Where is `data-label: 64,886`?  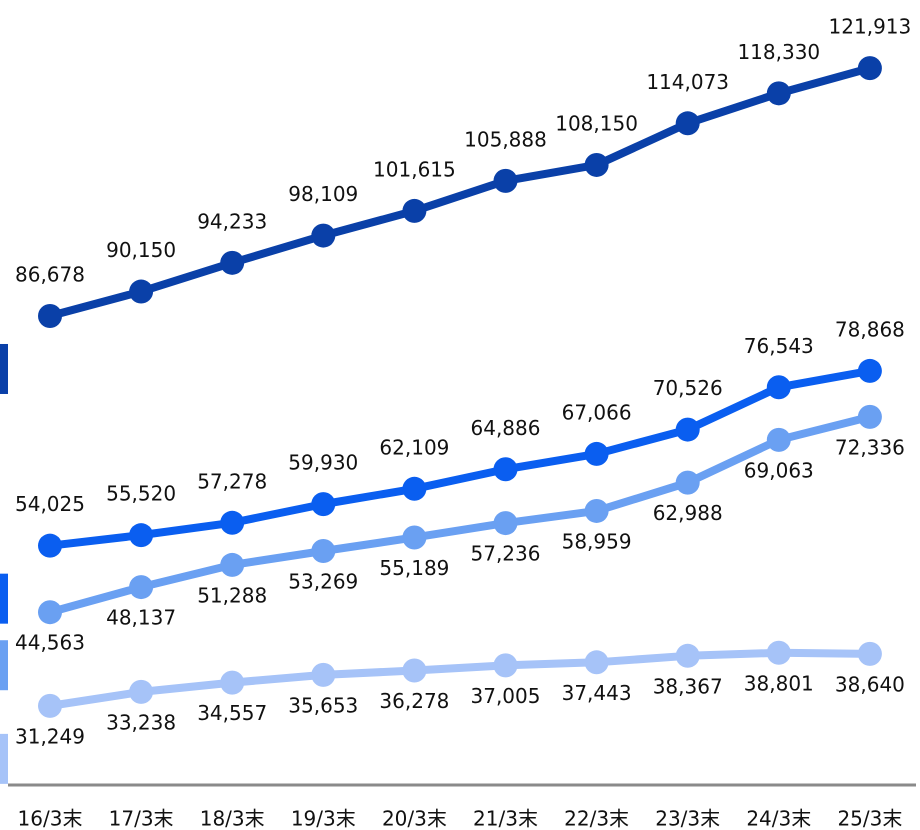
data-label: 64,886 is located at coordinates (506, 428).